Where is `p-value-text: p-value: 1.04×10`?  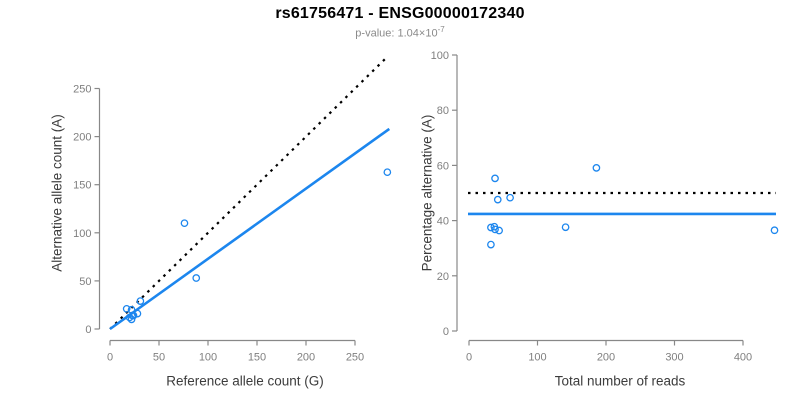 p-value-text: p-value: 1.04×10 is located at coordinates (396, 33).